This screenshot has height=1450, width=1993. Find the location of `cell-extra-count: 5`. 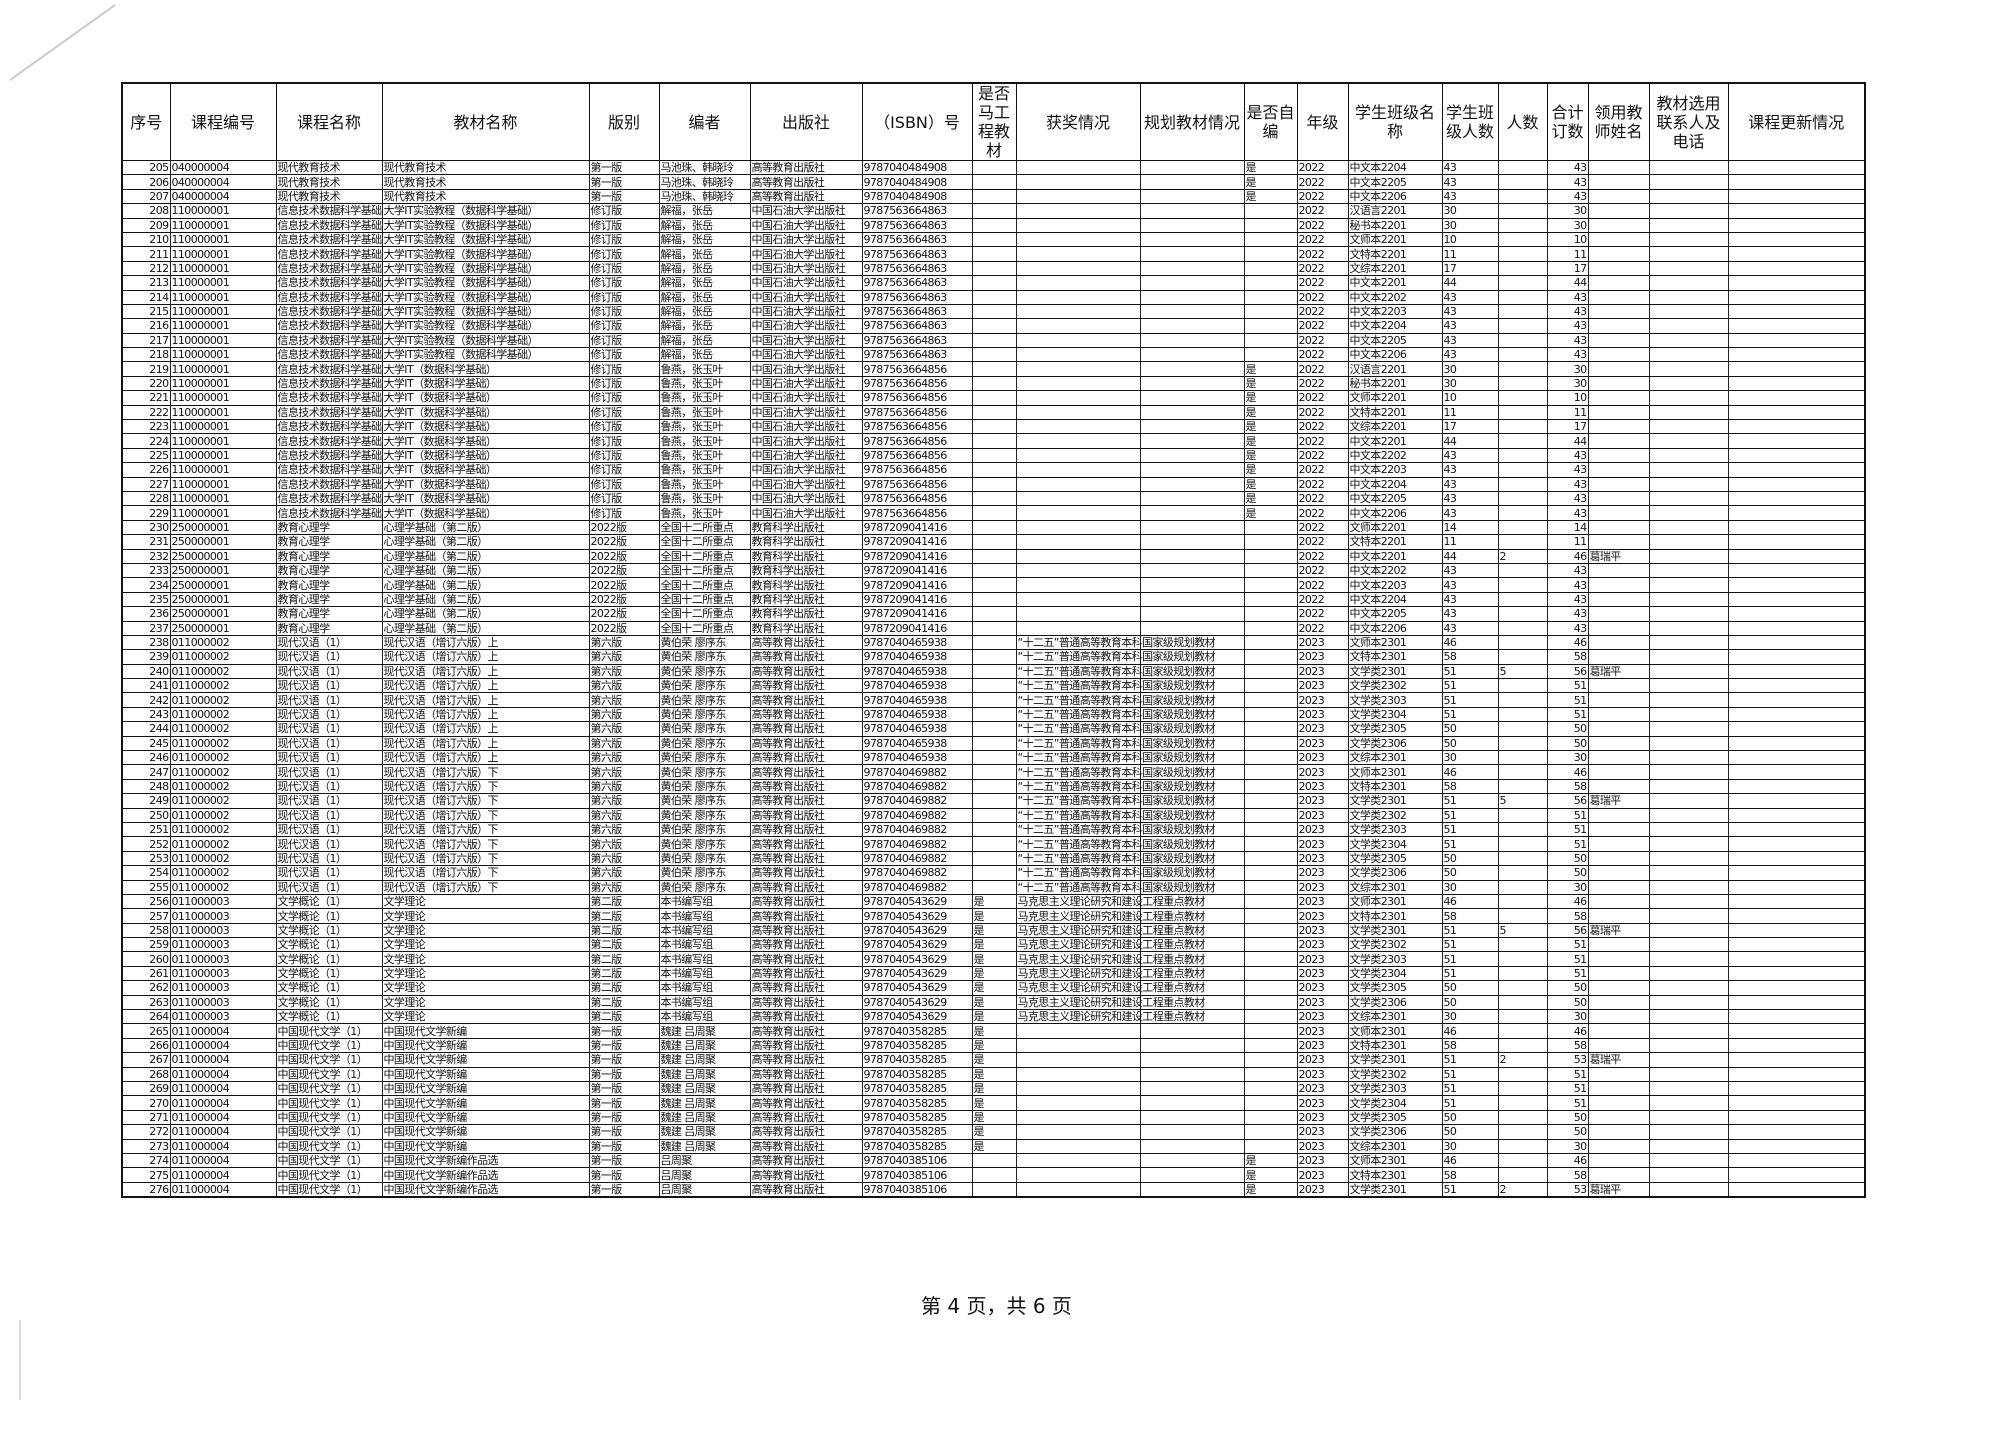

cell-extra-count: 5 is located at coordinates (1522, 672).